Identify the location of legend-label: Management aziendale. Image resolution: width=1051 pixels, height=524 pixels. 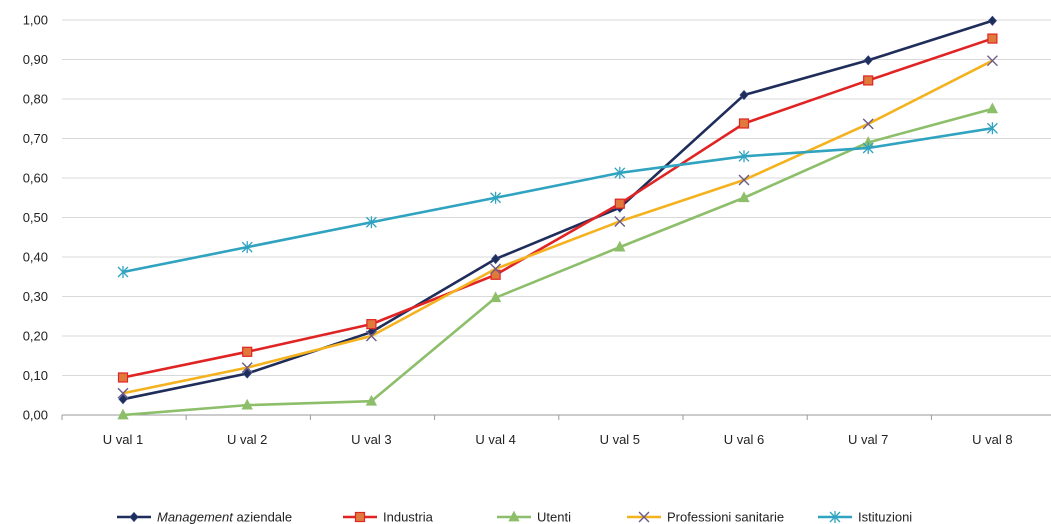
(224, 517).